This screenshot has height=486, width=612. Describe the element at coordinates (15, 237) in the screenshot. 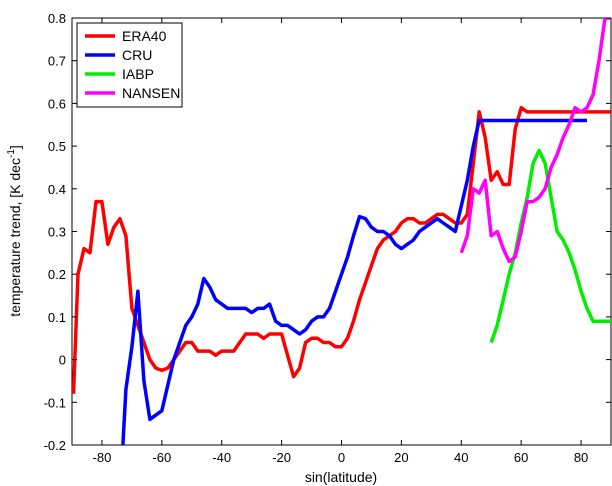

I see `y-axis-label-main: temperature trend, [K dec` at that location.